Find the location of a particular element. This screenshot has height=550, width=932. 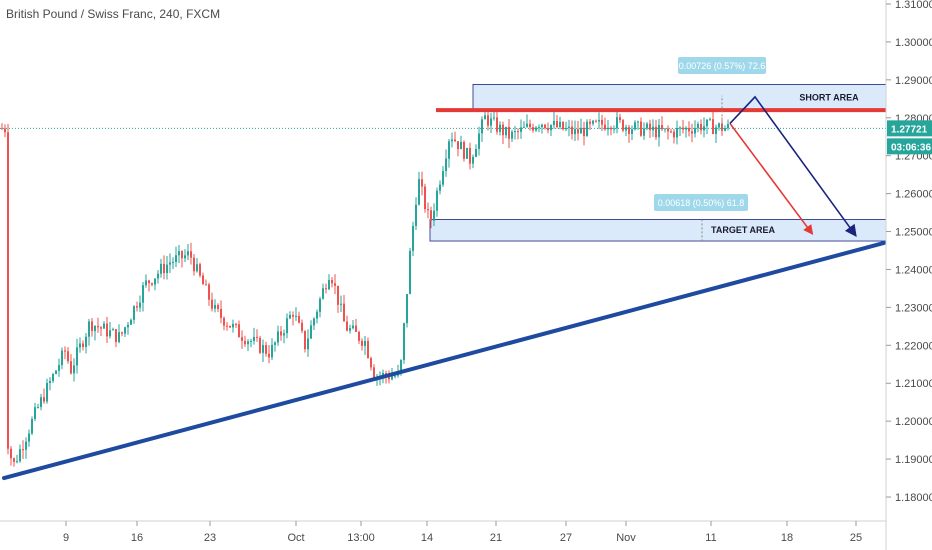

target-area-zone is located at coordinates (658, 230).